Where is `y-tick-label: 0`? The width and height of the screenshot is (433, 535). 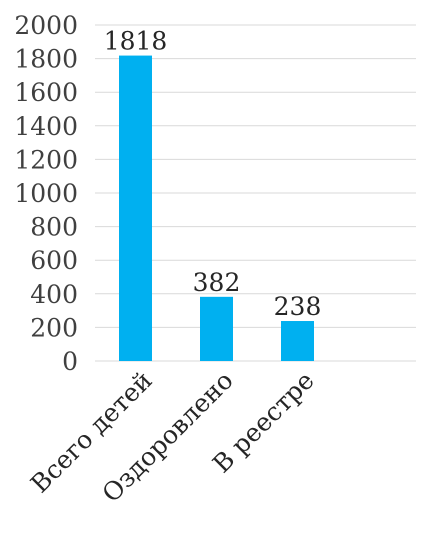 y-tick-label: 0 is located at coordinates (70, 361).